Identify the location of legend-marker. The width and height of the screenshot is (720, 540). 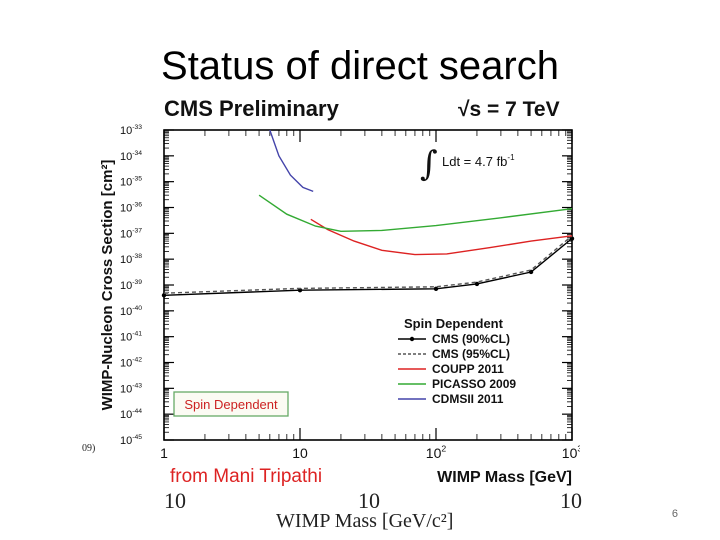
(412, 339).